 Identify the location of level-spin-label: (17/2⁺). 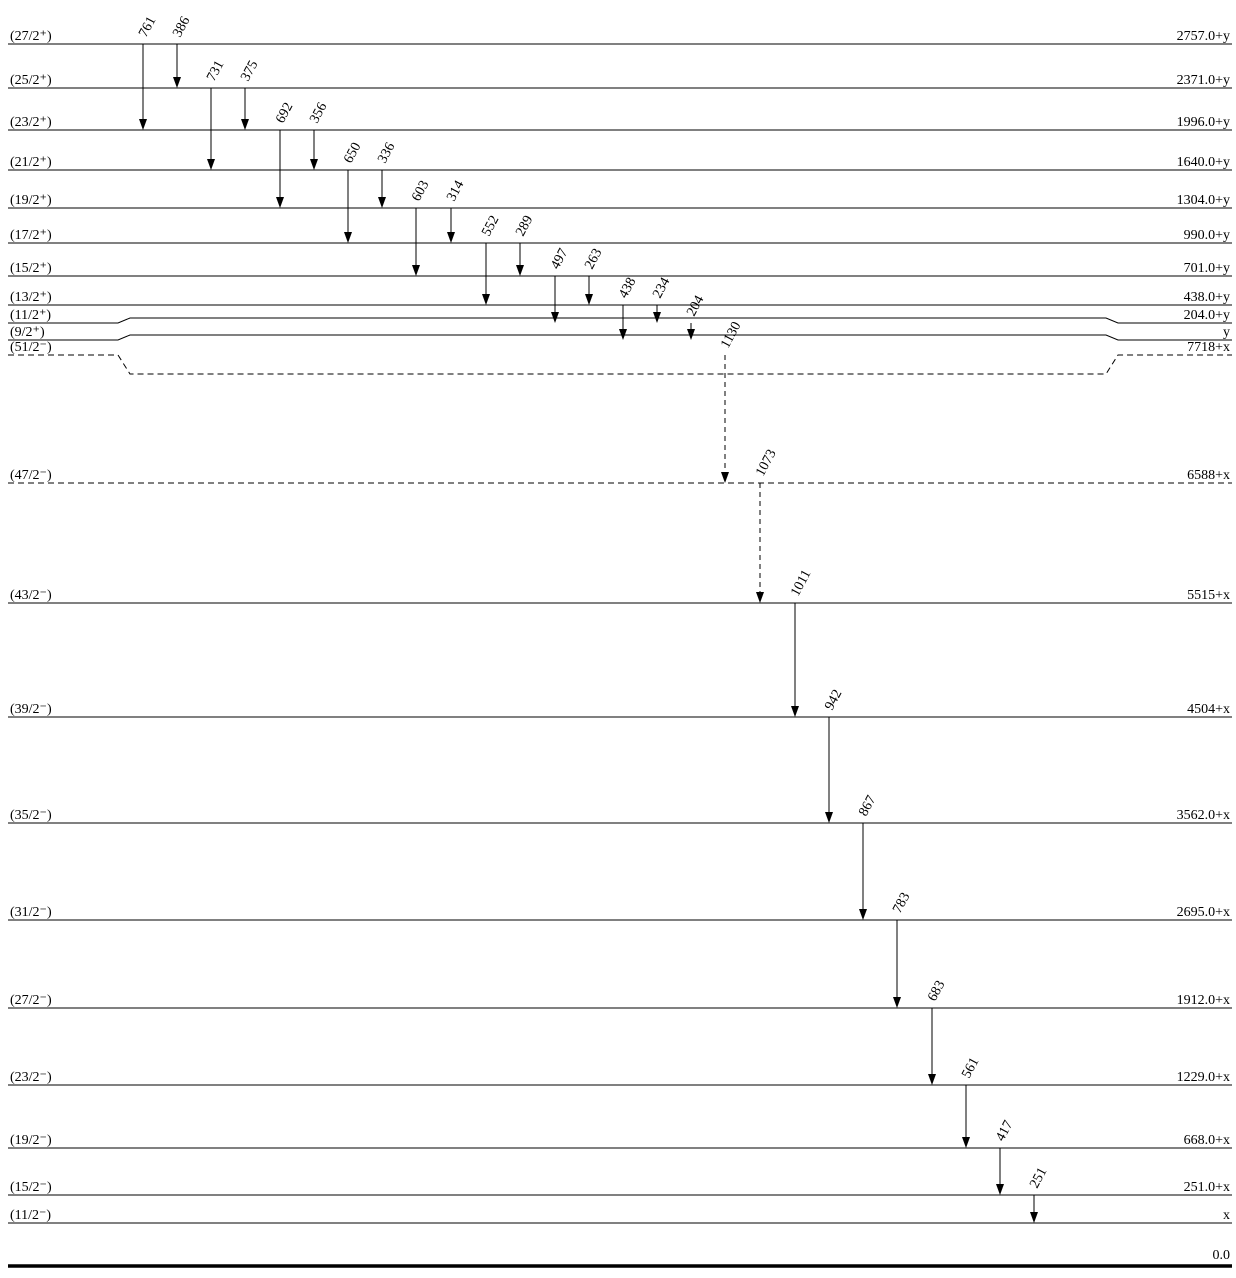
(31, 235).